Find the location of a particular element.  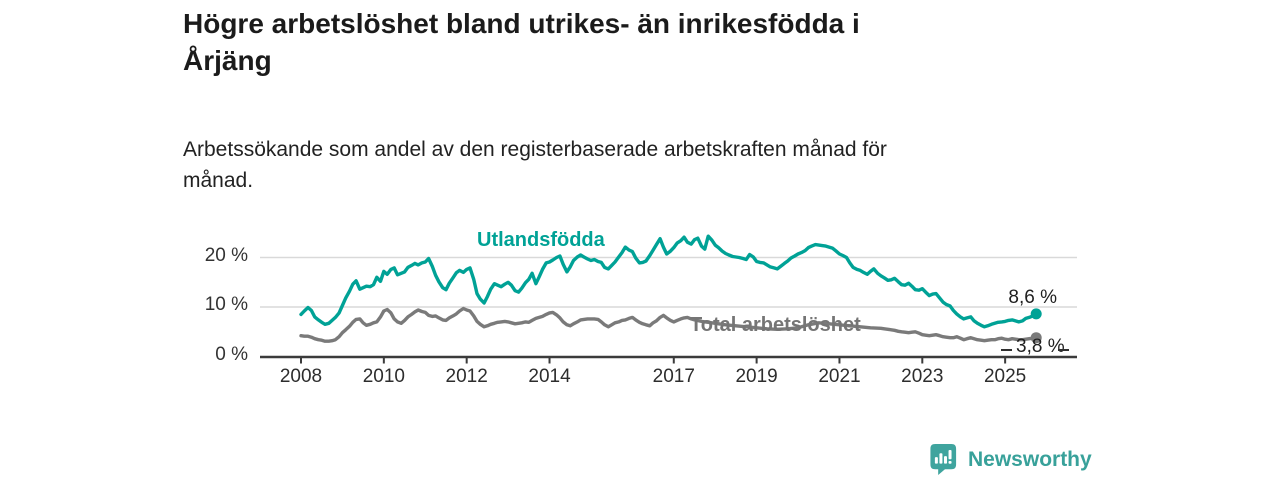

line-total is located at coordinates (668, 324).